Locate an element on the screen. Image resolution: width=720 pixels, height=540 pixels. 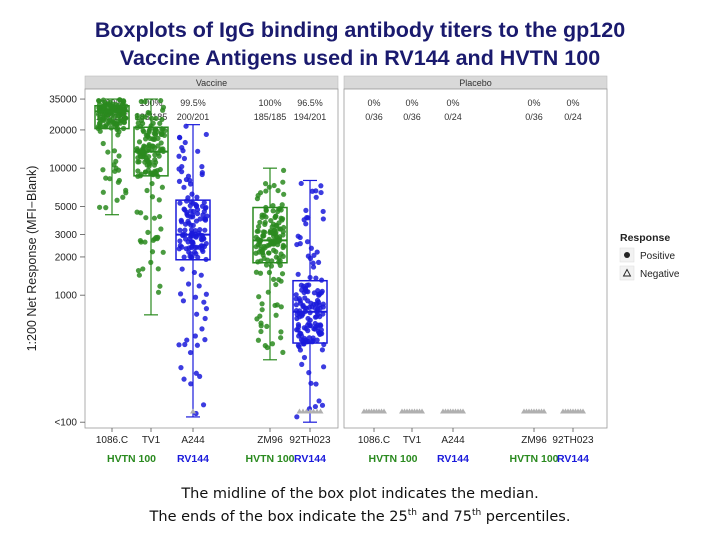
x-tick-label-zm96: ZM96 is located at coordinates (534, 440).